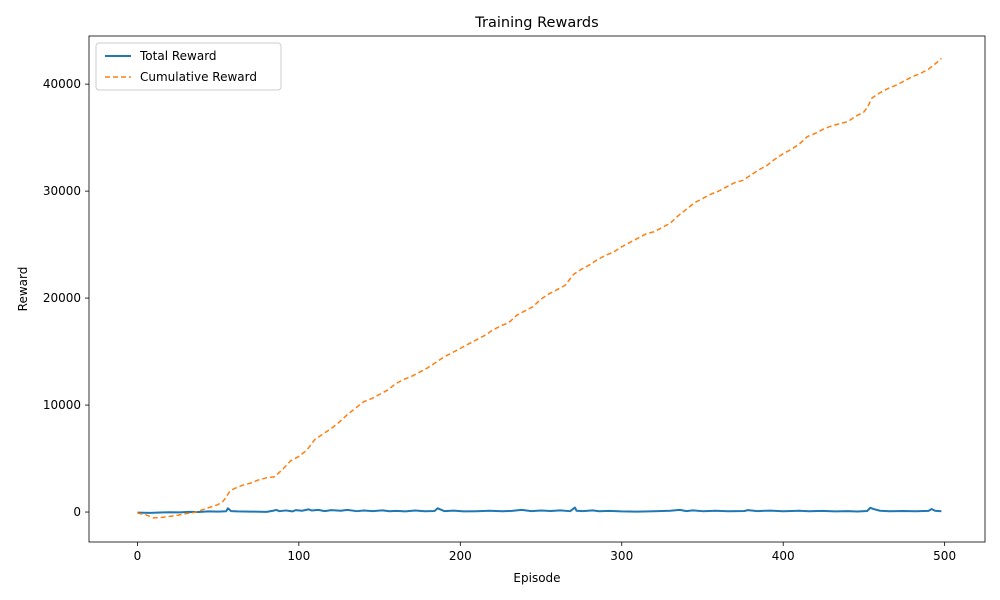 Image resolution: width=1000 pixels, height=600 pixels. I want to click on y-tick-label: 20000, so click(62, 298).